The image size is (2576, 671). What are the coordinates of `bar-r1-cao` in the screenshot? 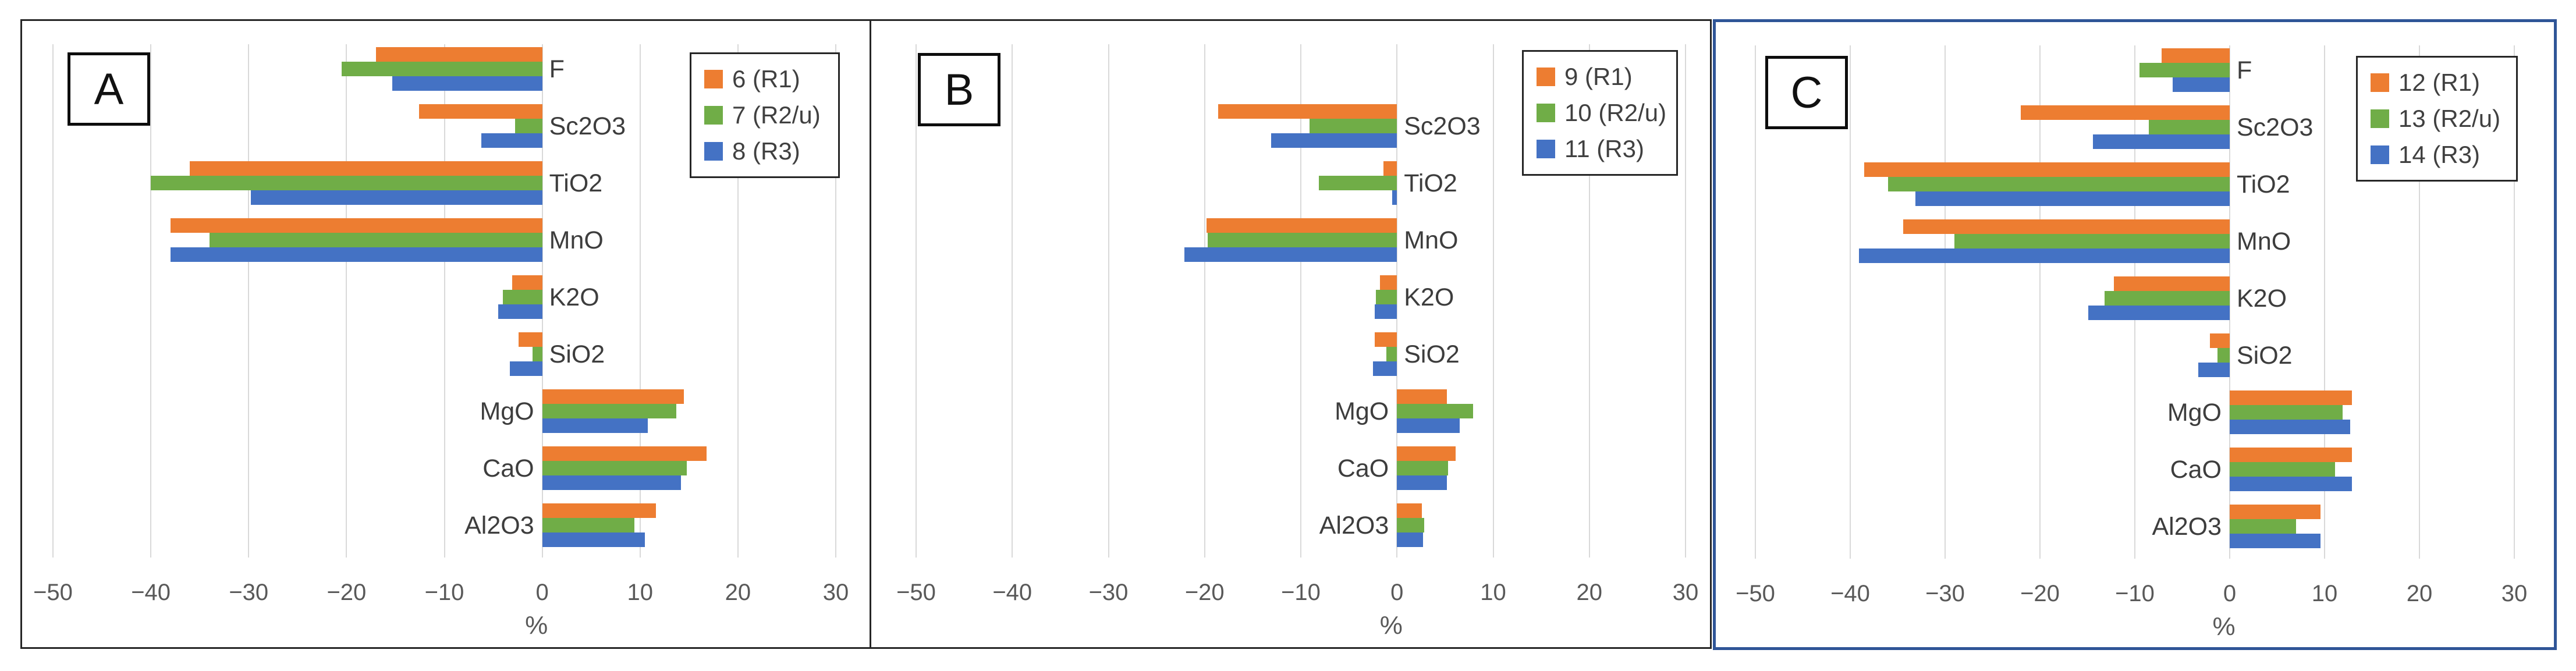 It's located at (2292, 455).